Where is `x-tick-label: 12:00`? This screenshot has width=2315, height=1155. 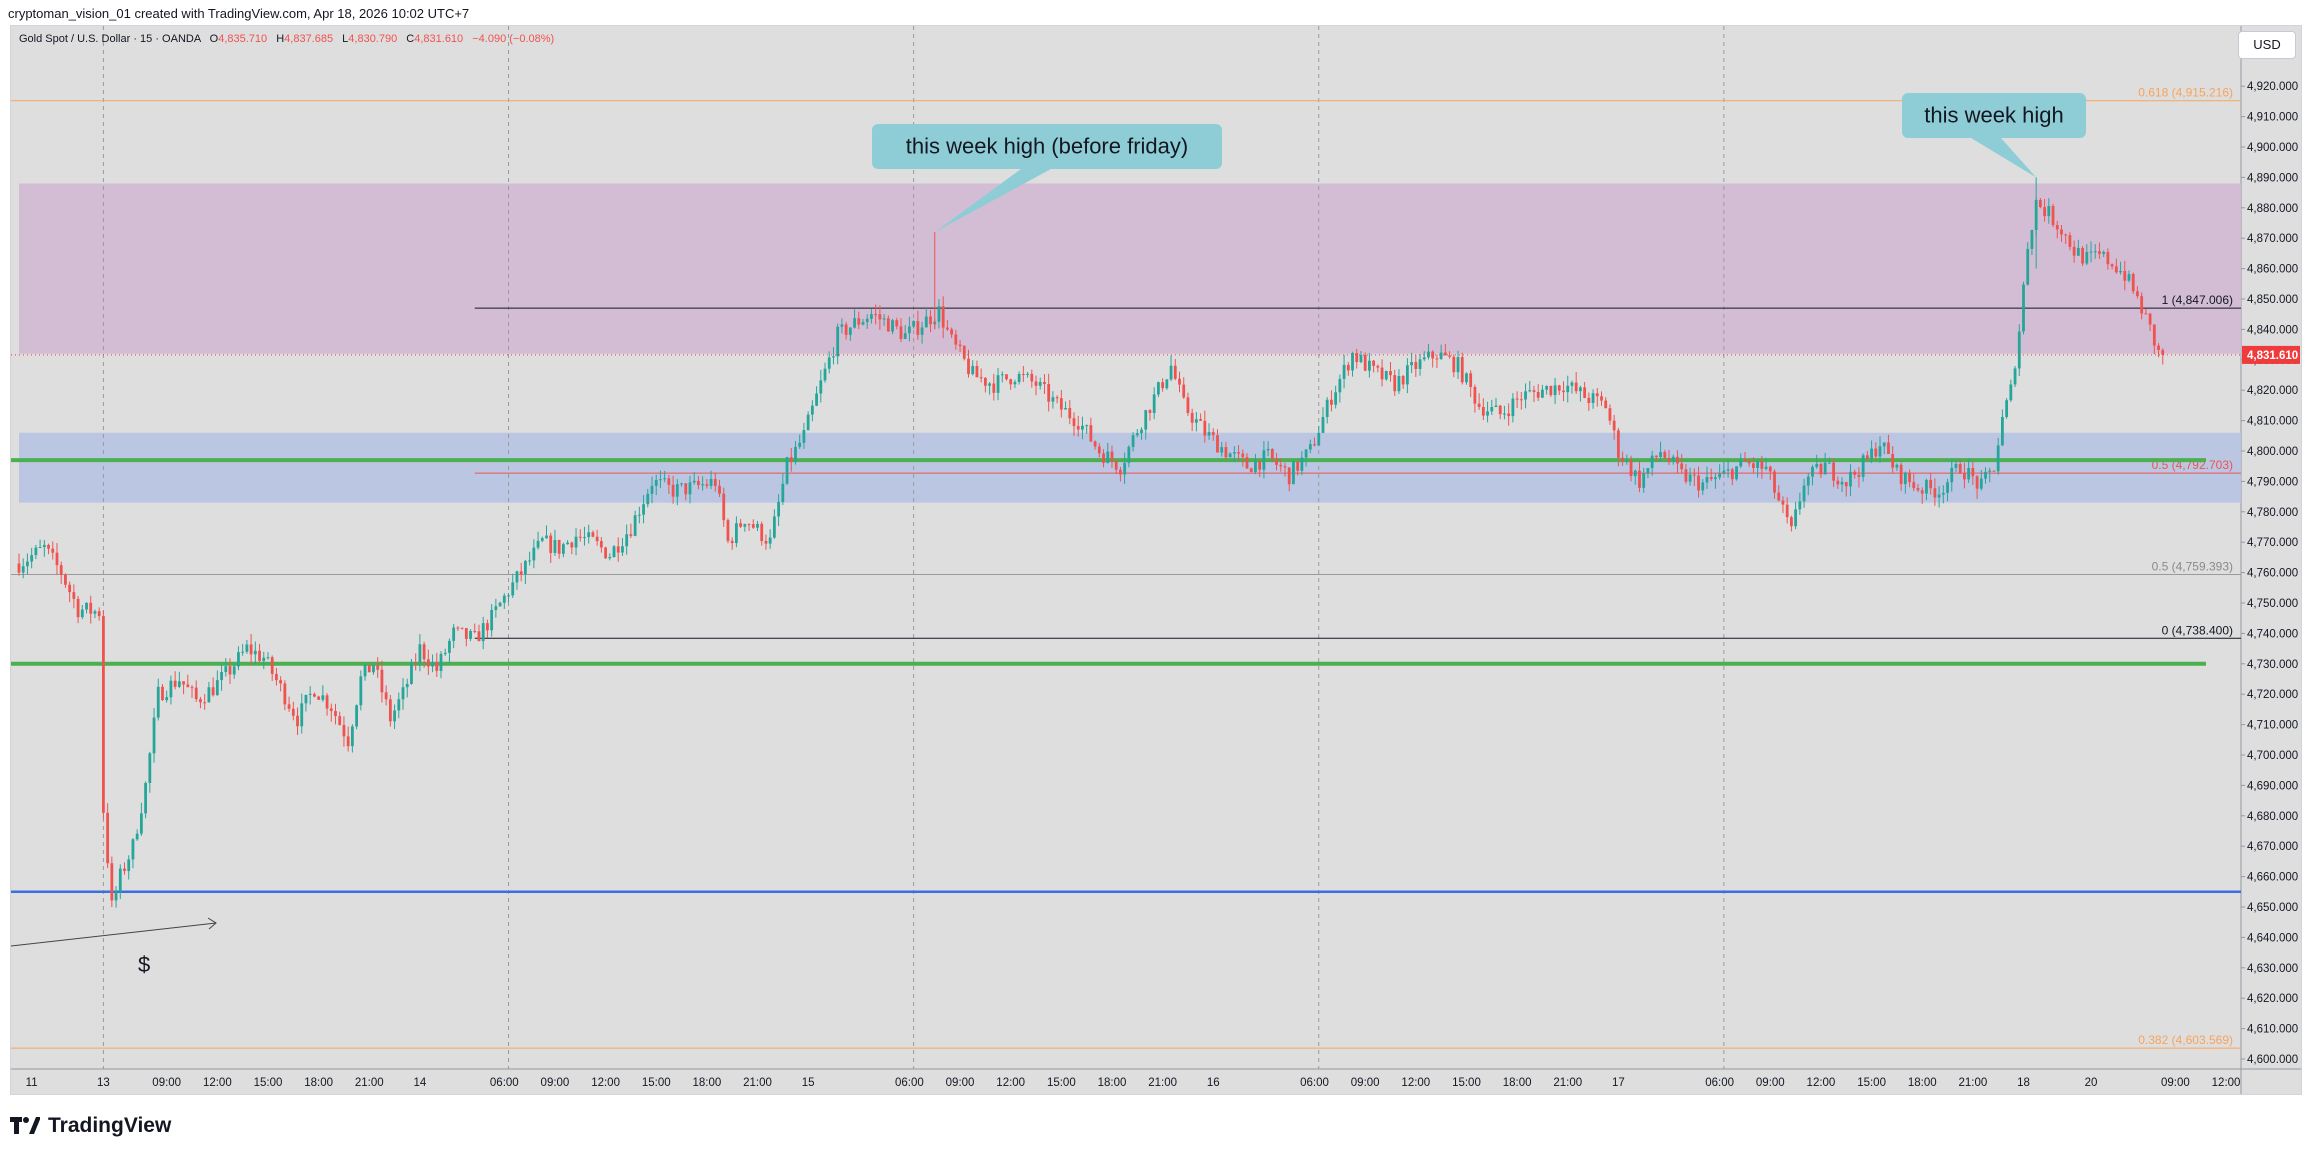
x-tick-label: 12:00 is located at coordinates (2226, 1083).